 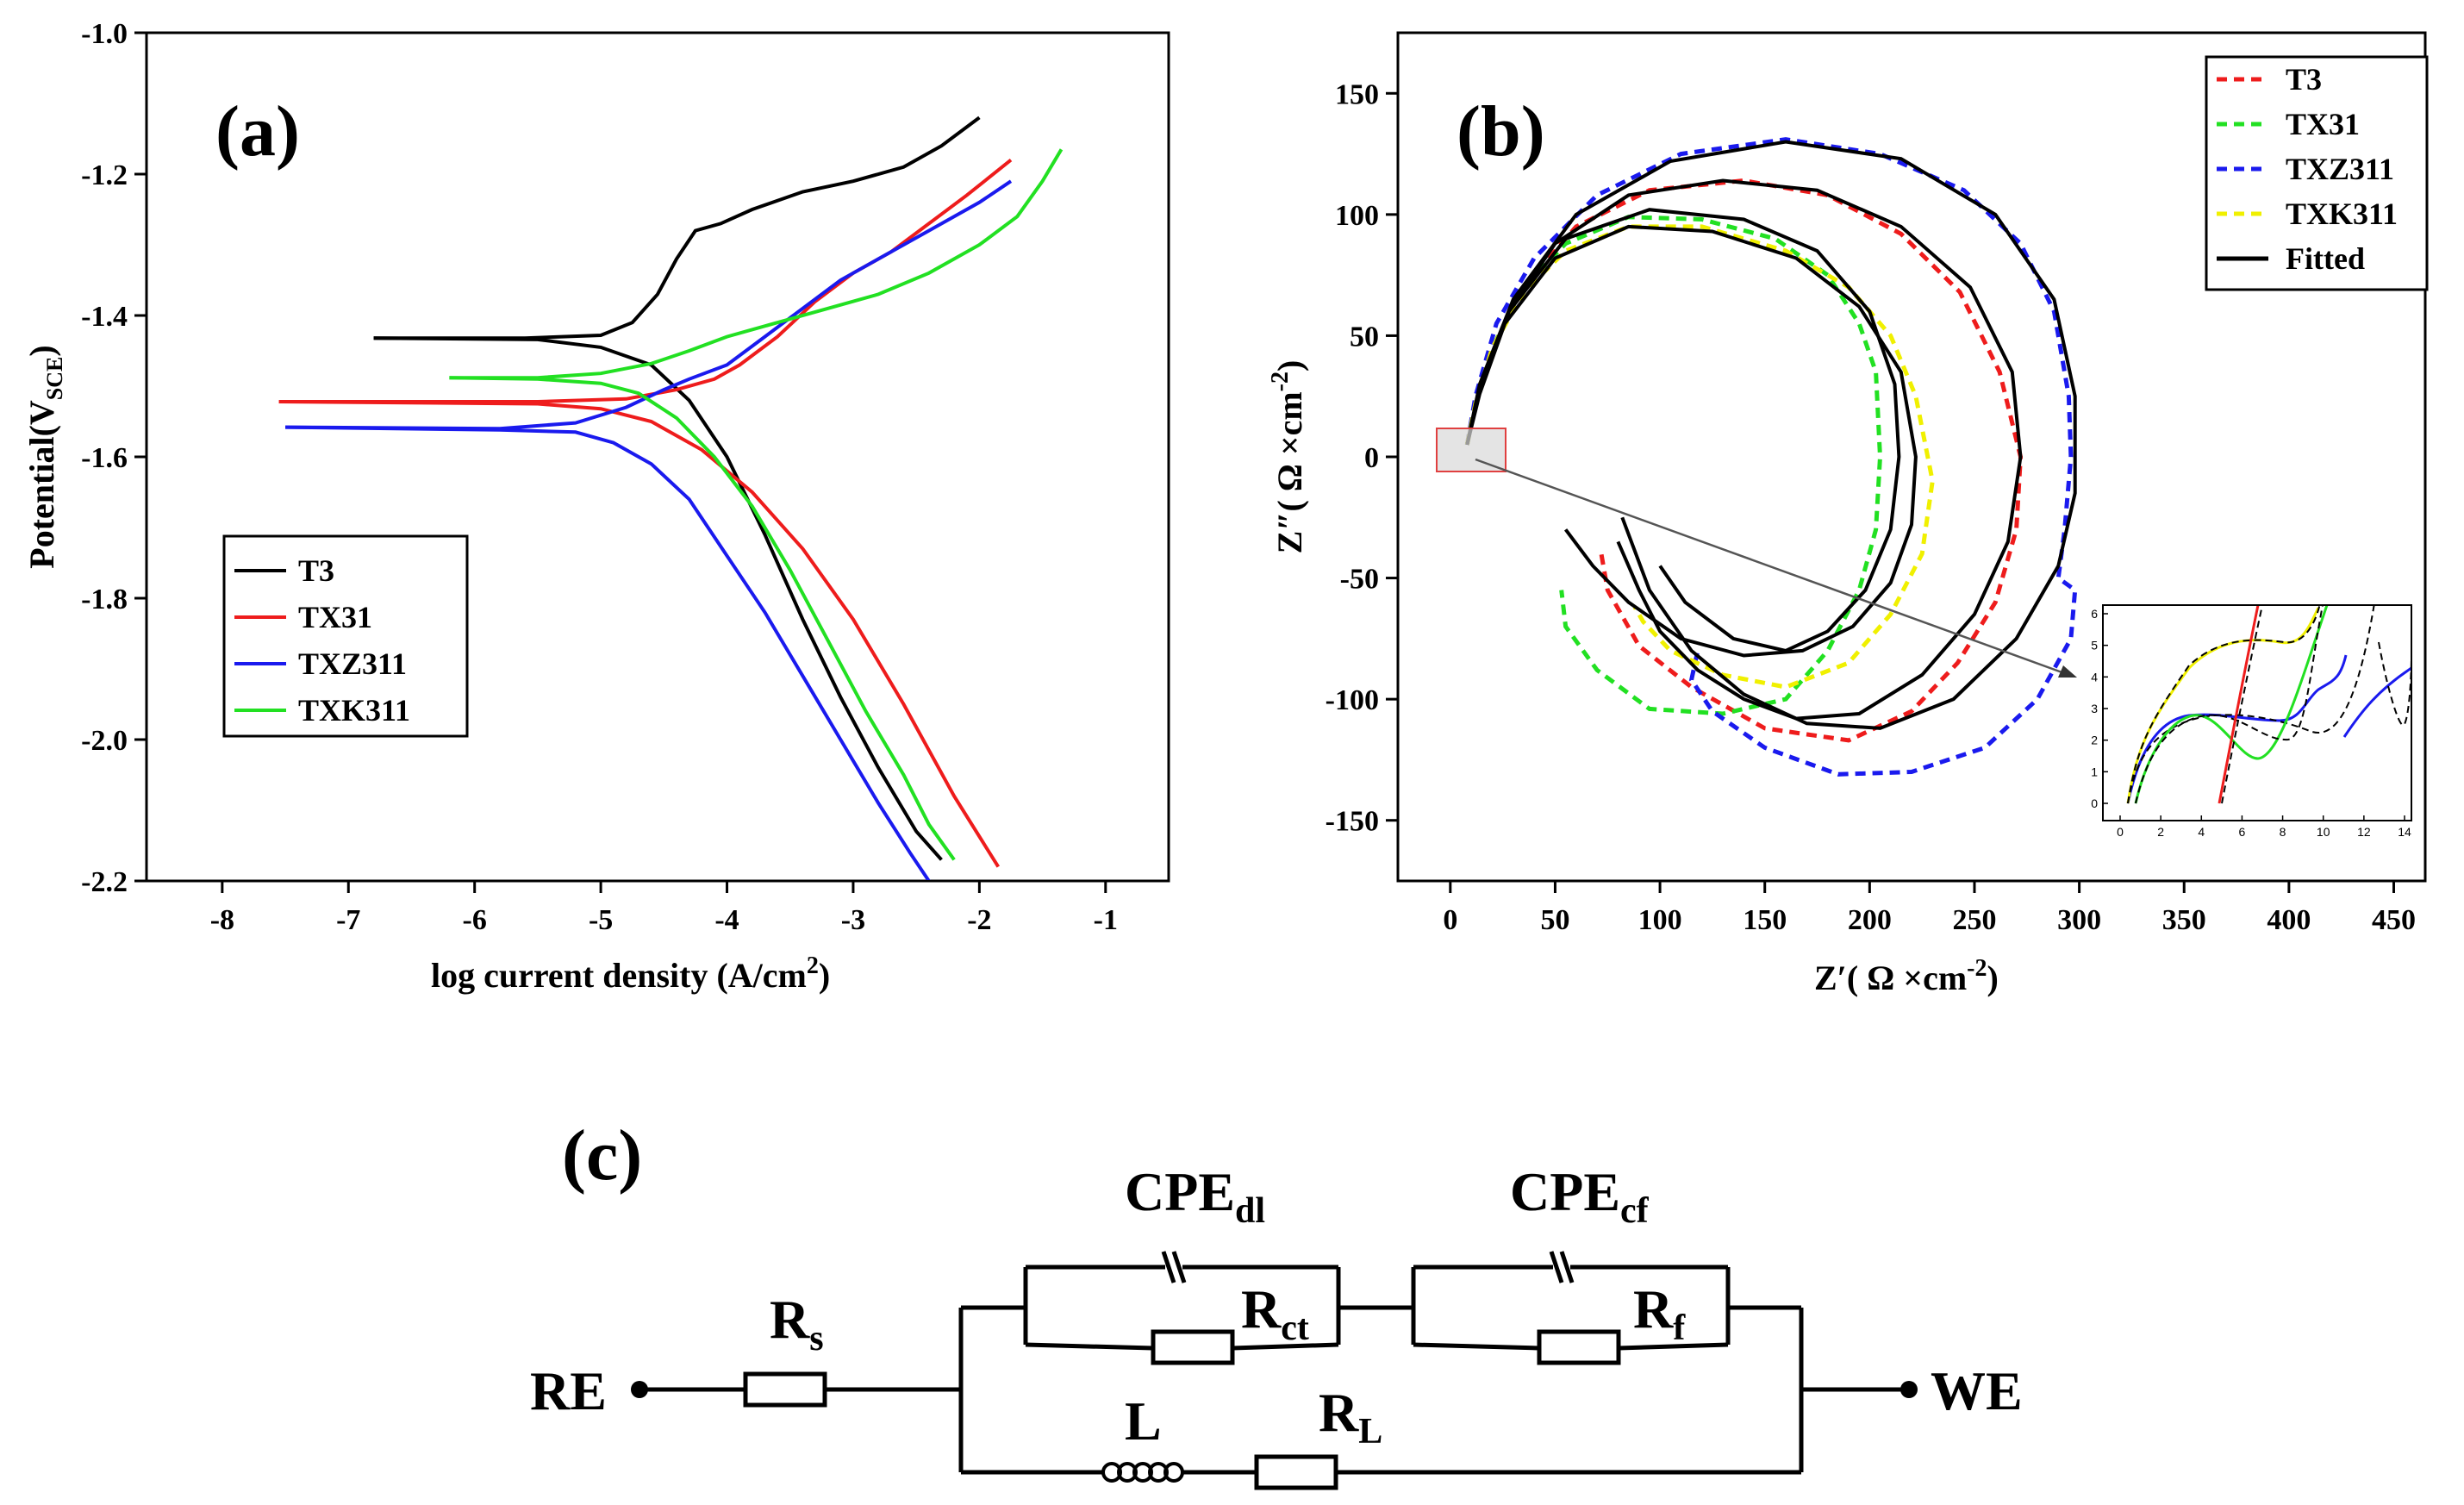 I want to click on inset-x-tick-label: 4, so click(x=2201, y=832).